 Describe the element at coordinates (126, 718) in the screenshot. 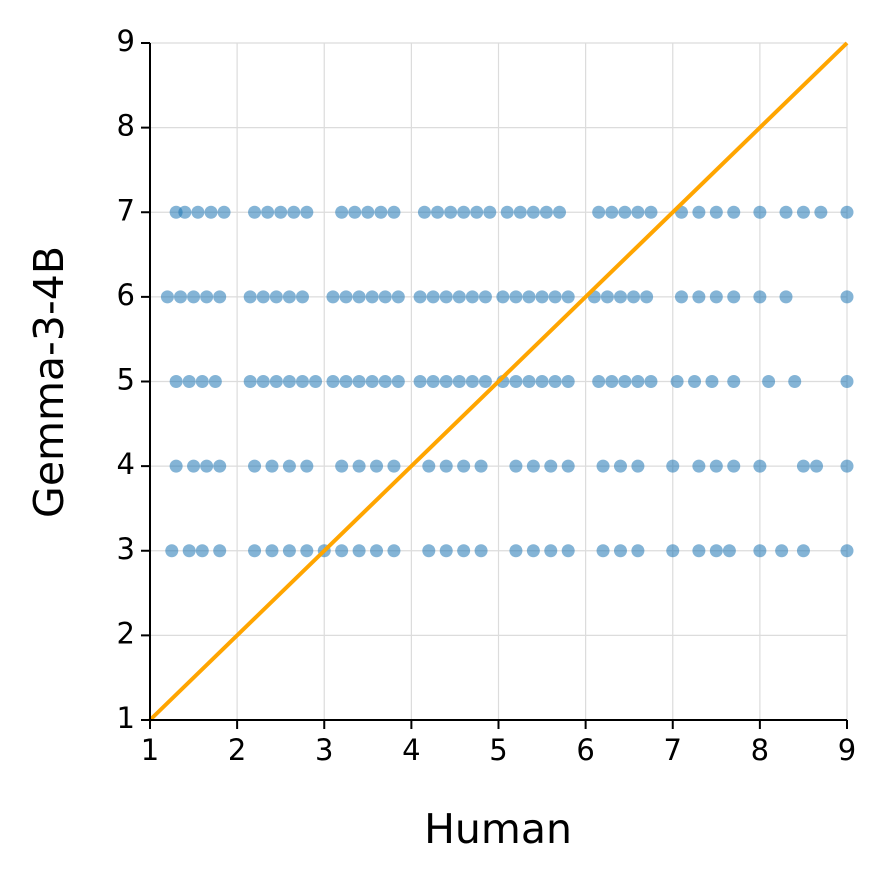

I see `y-tick-label: 1` at that location.